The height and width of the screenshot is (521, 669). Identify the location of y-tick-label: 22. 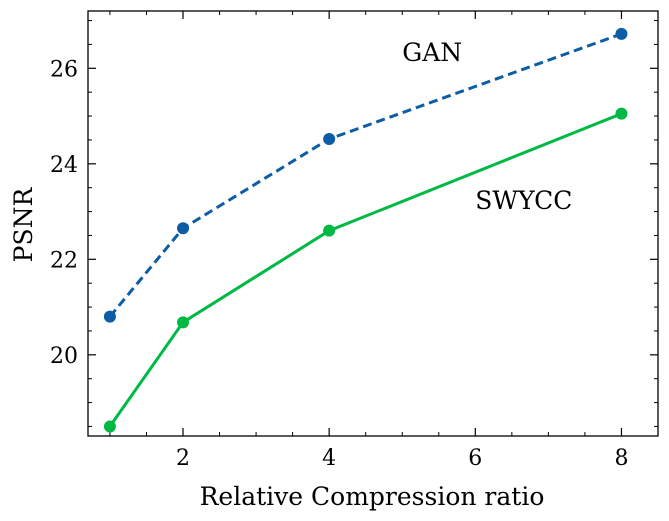
(64, 260).